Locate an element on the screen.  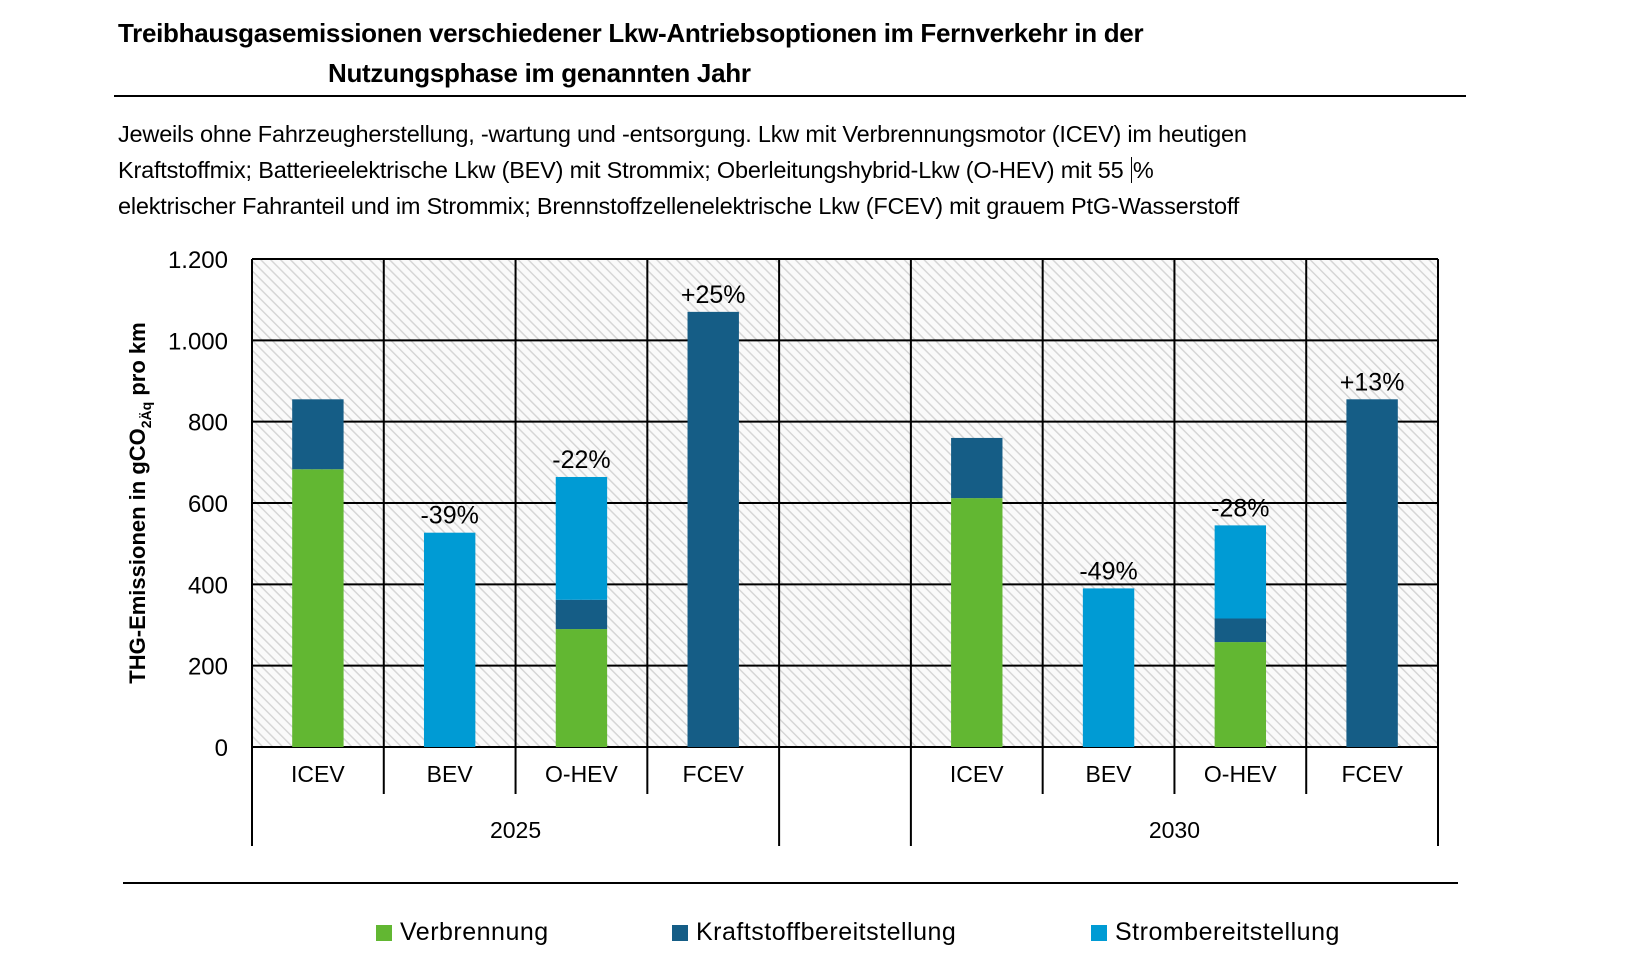
chart-title-line-2: Nutzungsphase im genannten Jahr is located at coordinates (539, 73).